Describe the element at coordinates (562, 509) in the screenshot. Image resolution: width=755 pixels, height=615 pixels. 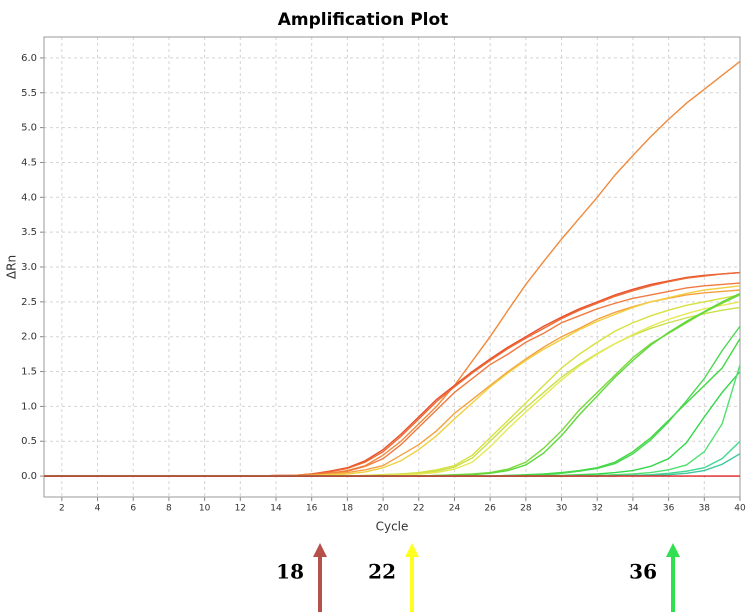
I see `x-tick-label: 30` at that location.